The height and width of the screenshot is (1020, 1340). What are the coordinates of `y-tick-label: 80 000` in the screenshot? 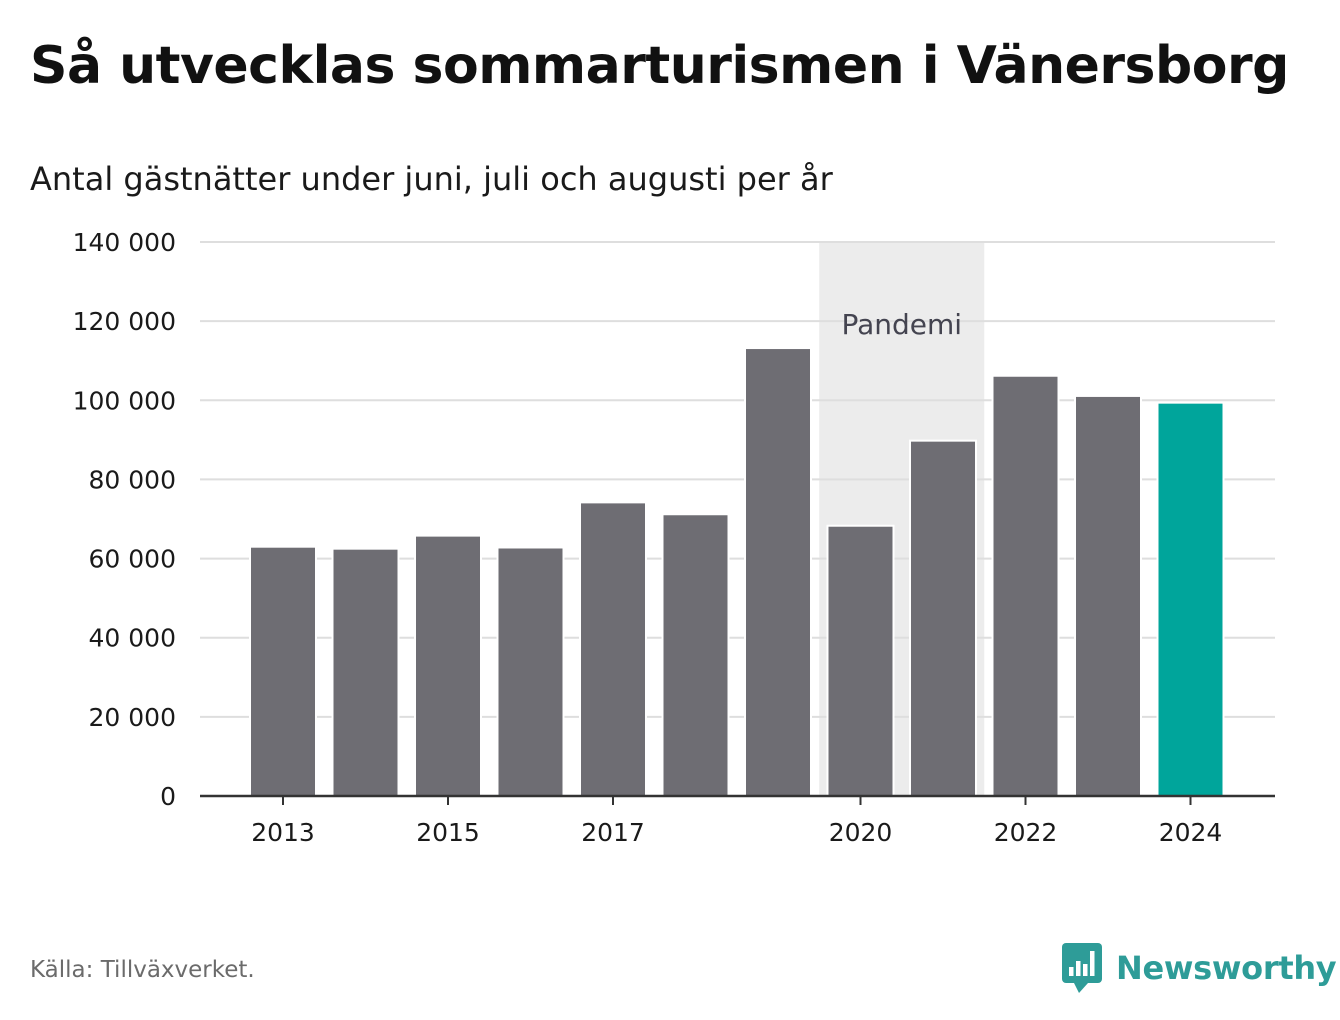 It's located at (132, 479).